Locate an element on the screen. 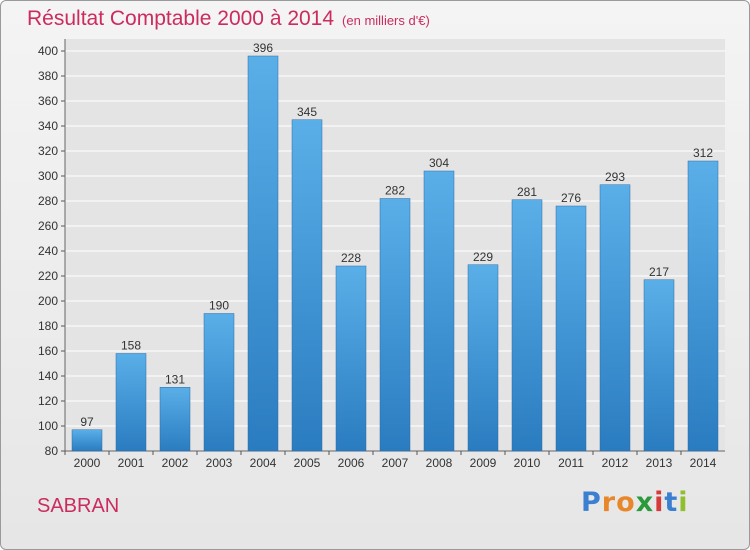 The image size is (750, 550). data-label: 276 is located at coordinates (571, 198).